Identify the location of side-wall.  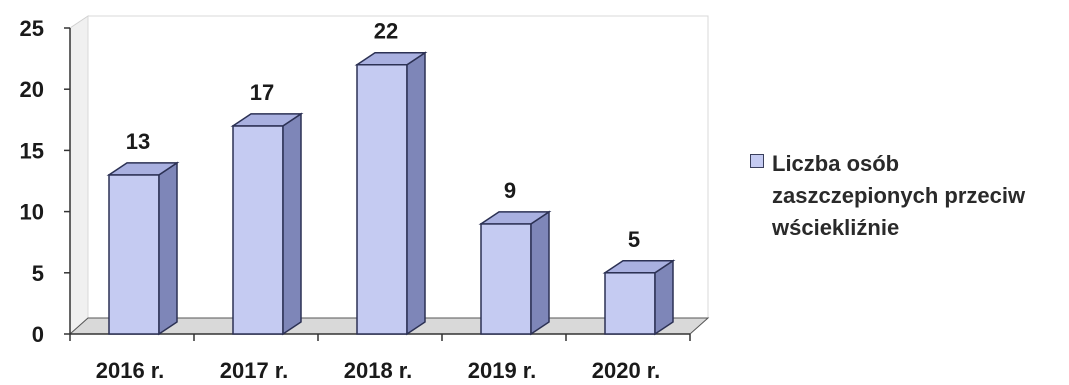
(79, 175).